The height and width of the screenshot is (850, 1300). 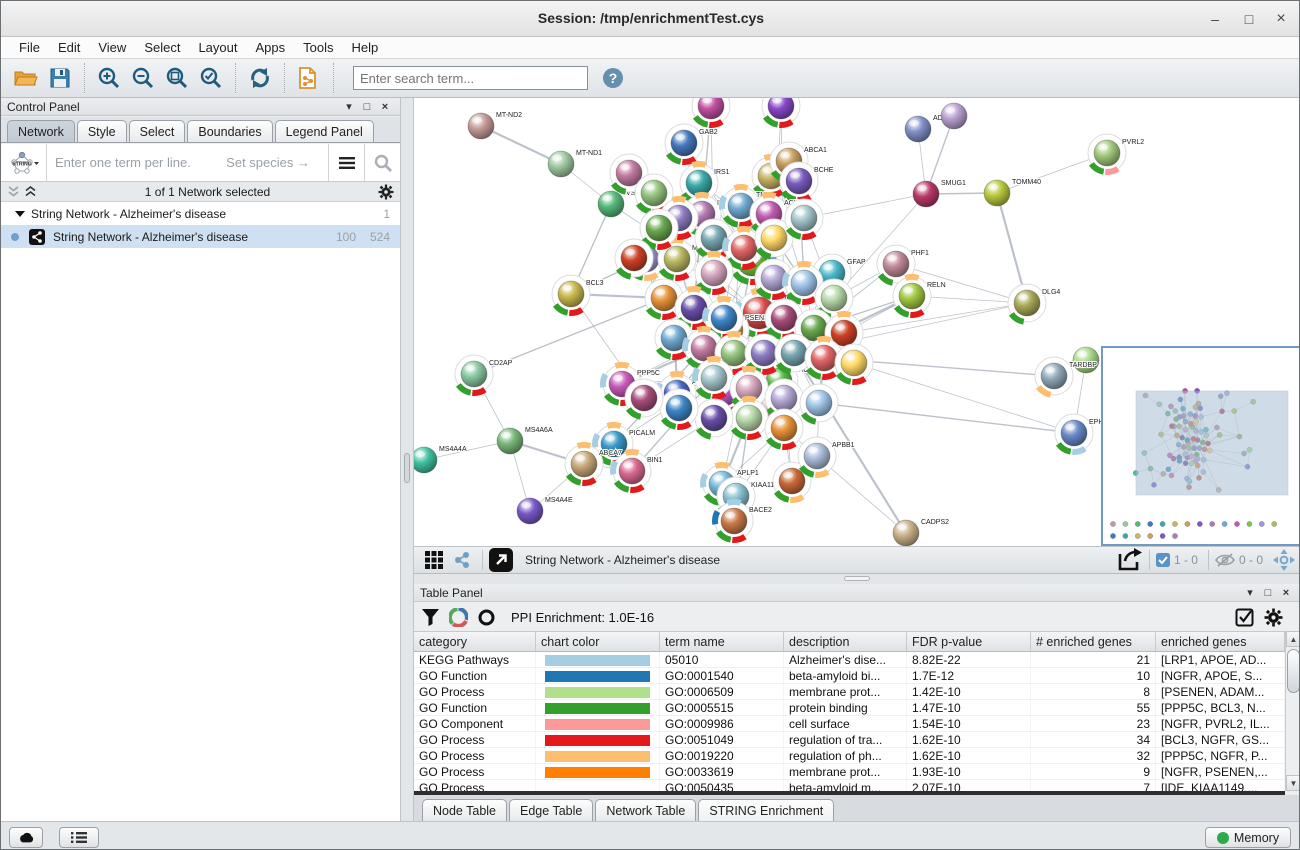 What do you see at coordinates (722, 641) in the screenshot?
I see `column-header-term-name: term name` at bounding box center [722, 641].